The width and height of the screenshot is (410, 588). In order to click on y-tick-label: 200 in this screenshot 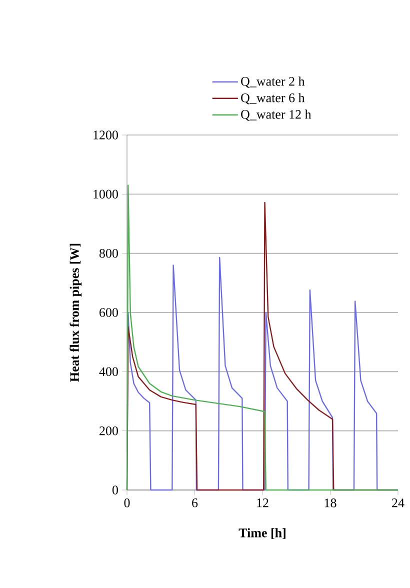, I will do `click(109, 431)`.